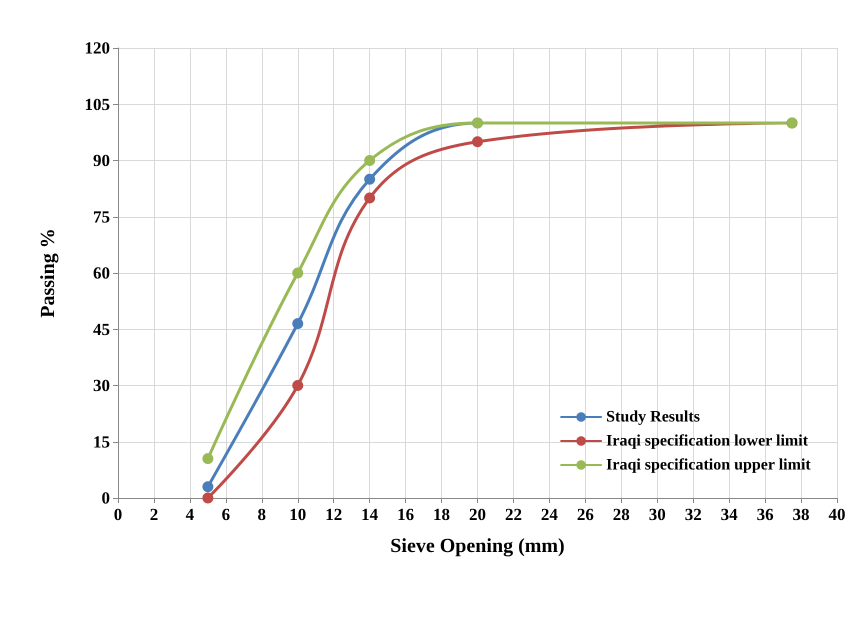  What do you see at coordinates (693, 514) in the screenshot?
I see `x-tick-label: 32` at bounding box center [693, 514].